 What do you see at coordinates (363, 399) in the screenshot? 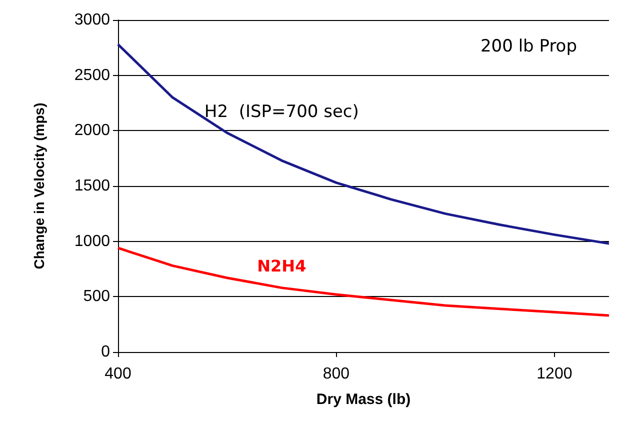
I see `x-axis-title: Dry Mass (lb)` at bounding box center [363, 399].